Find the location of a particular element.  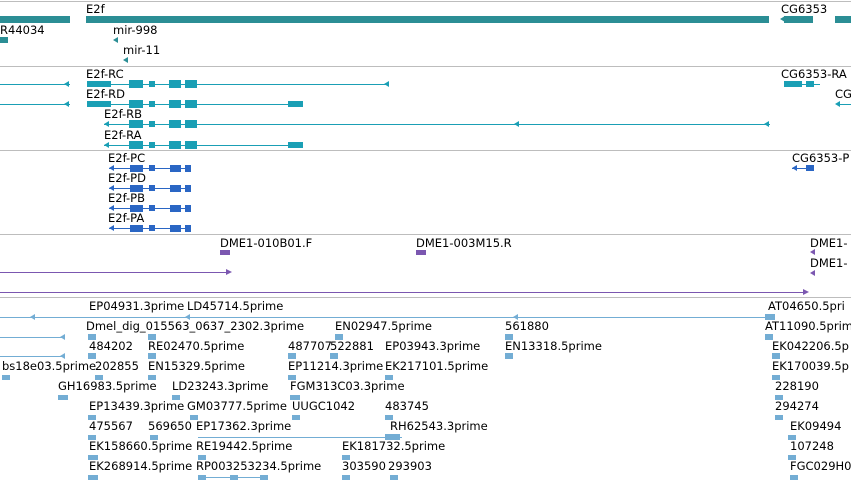

gene-label: CR44034 is located at coordinates (22, 30).